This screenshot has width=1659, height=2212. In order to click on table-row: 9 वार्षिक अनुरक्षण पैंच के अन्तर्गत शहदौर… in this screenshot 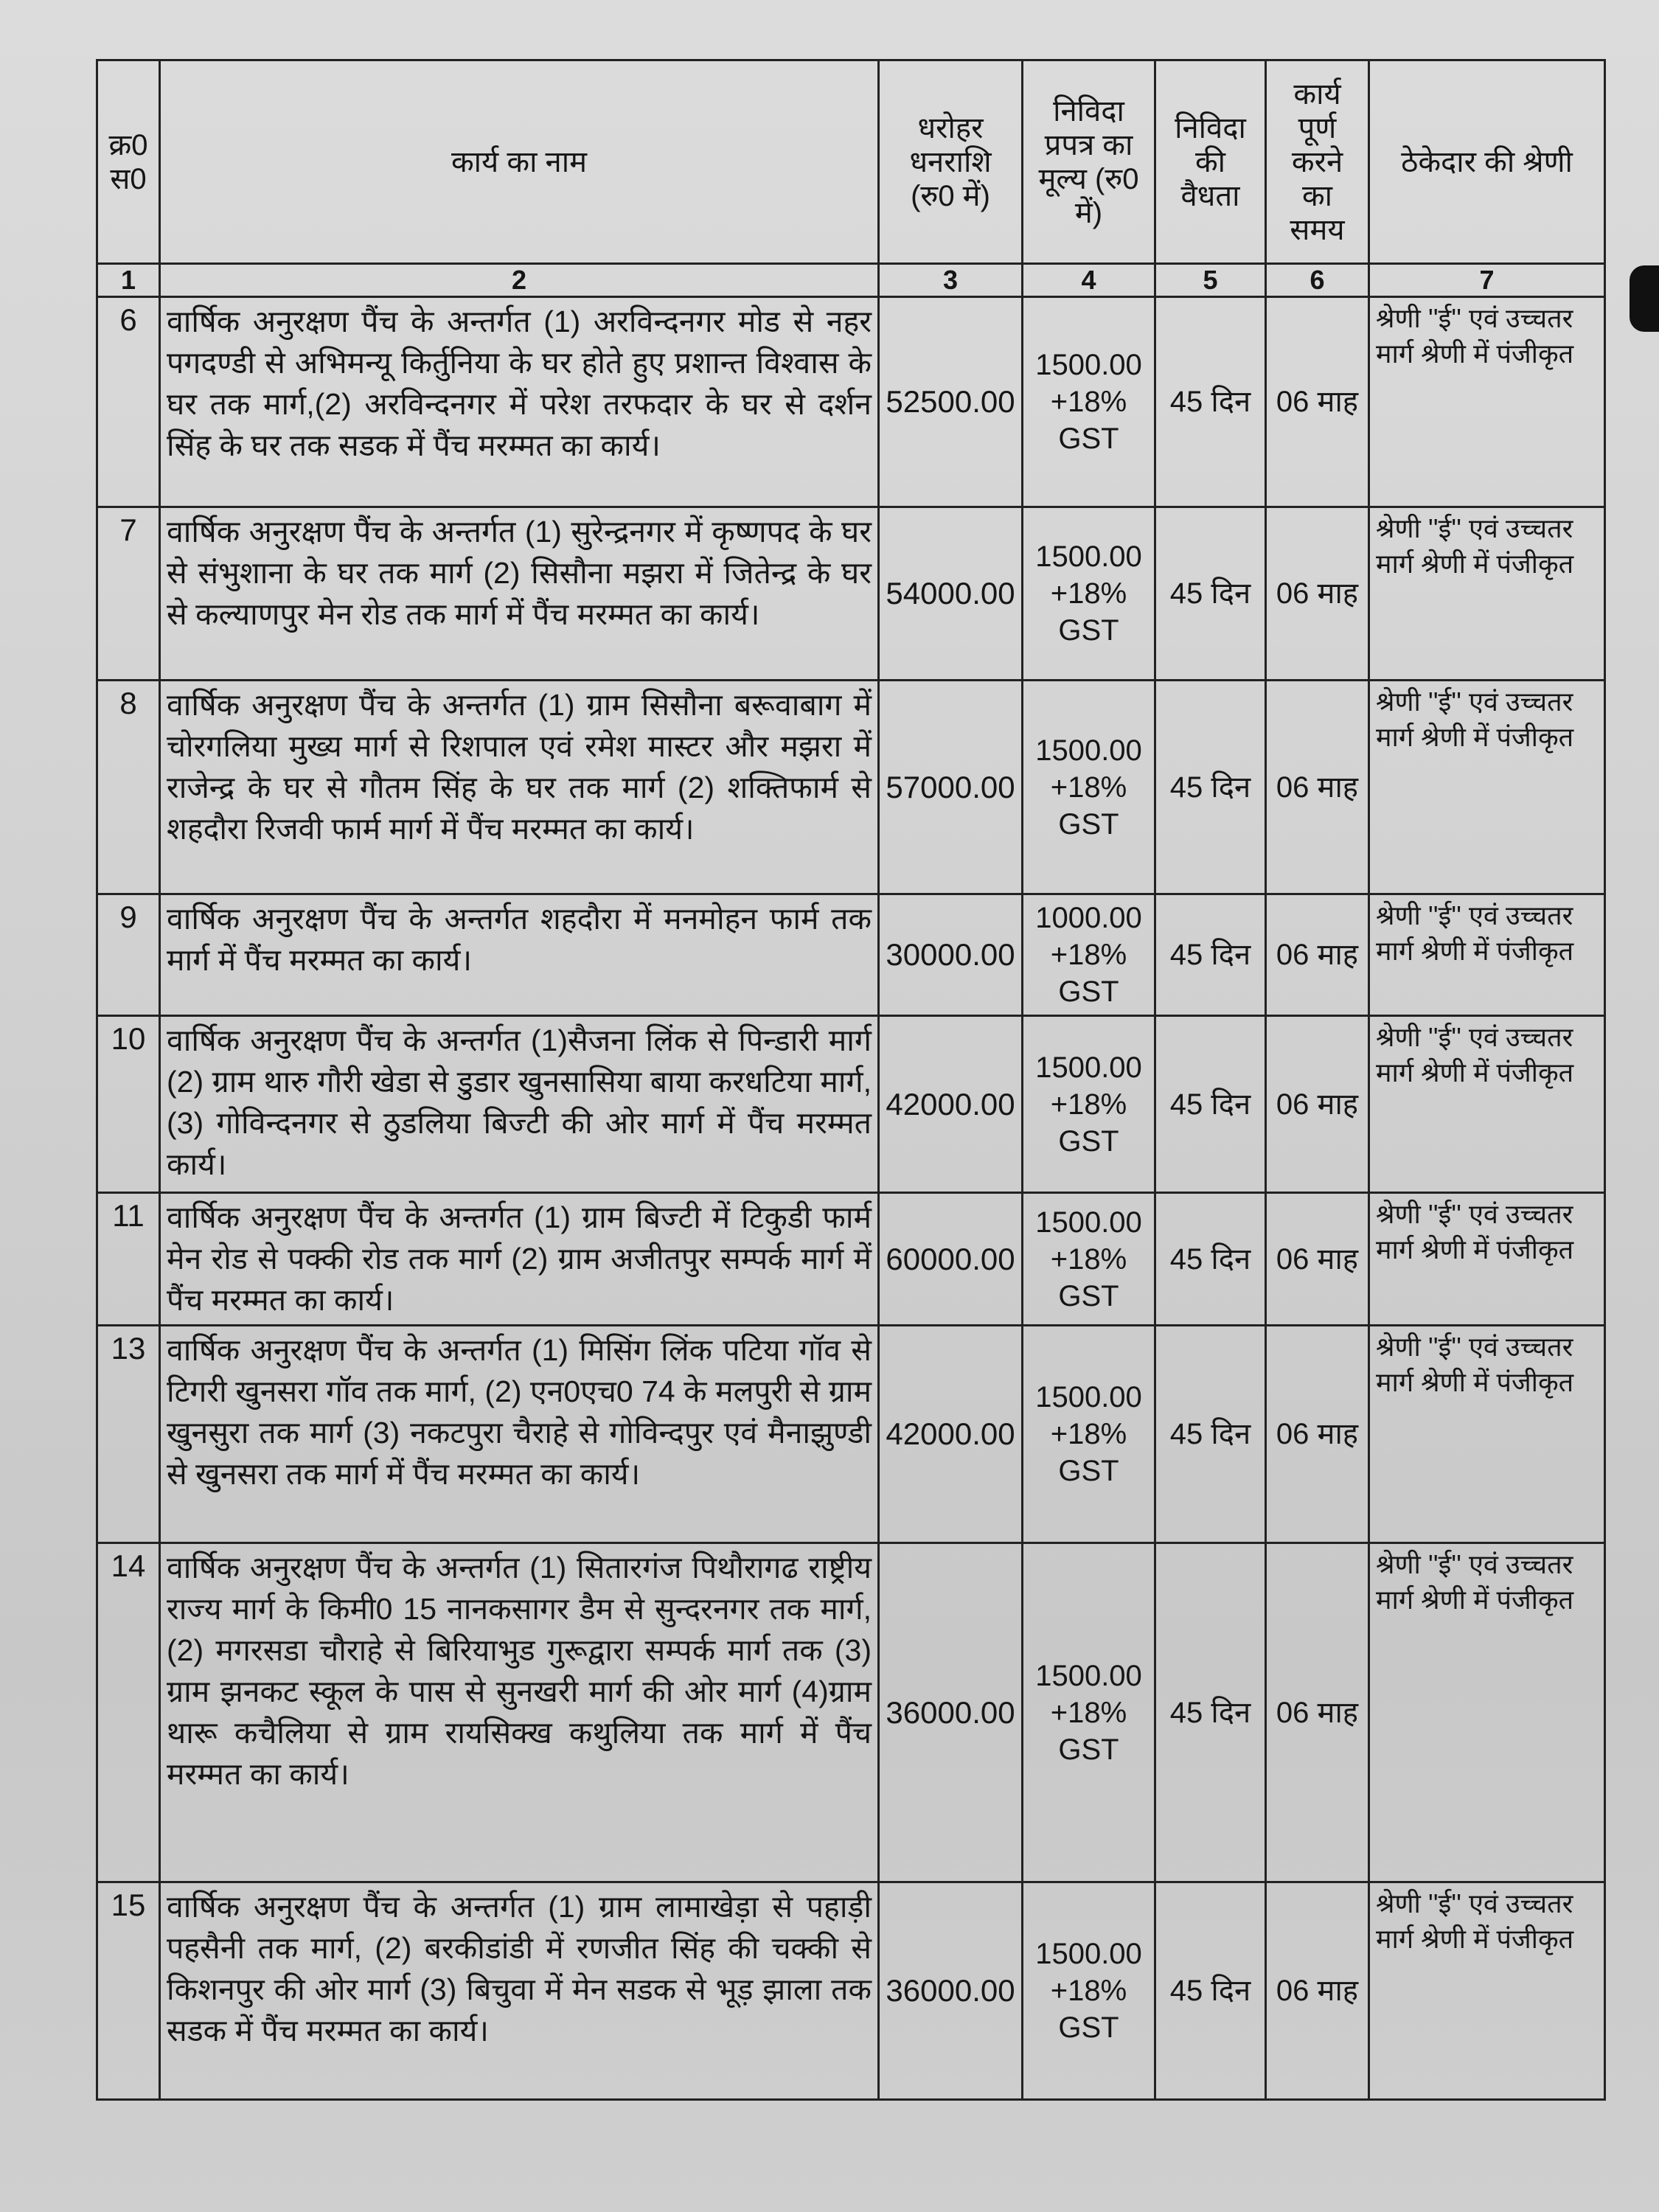, I will do `click(851, 955)`.